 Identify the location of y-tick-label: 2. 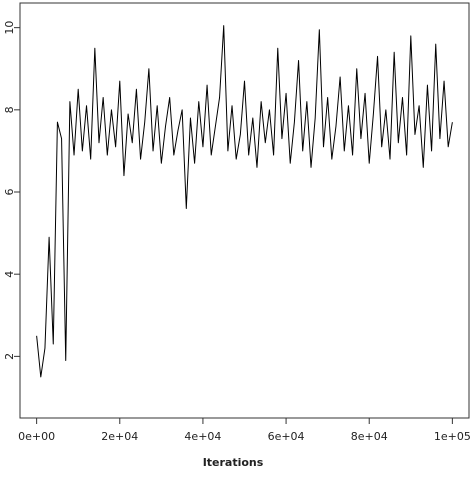
(9, 356).